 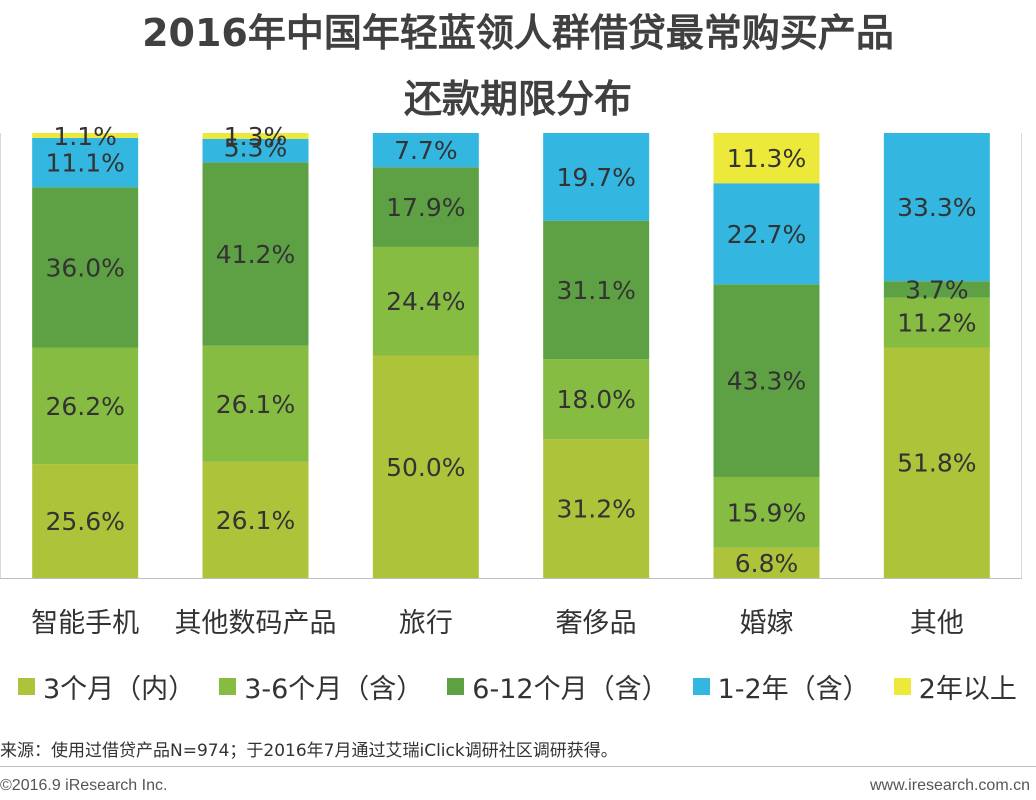 I want to click on legend-item: 3-6个月（含）, so click(x=321, y=686).